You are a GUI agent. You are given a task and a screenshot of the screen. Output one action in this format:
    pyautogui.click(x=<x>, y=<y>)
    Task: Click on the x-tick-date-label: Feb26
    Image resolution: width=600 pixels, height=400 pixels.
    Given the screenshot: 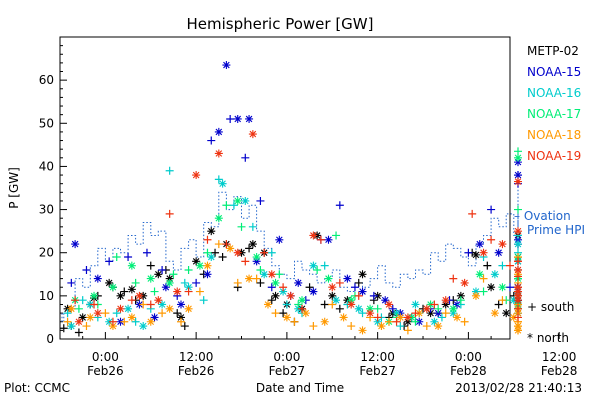 What is the action you would take?
    pyautogui.click(x=105, y=371)
    